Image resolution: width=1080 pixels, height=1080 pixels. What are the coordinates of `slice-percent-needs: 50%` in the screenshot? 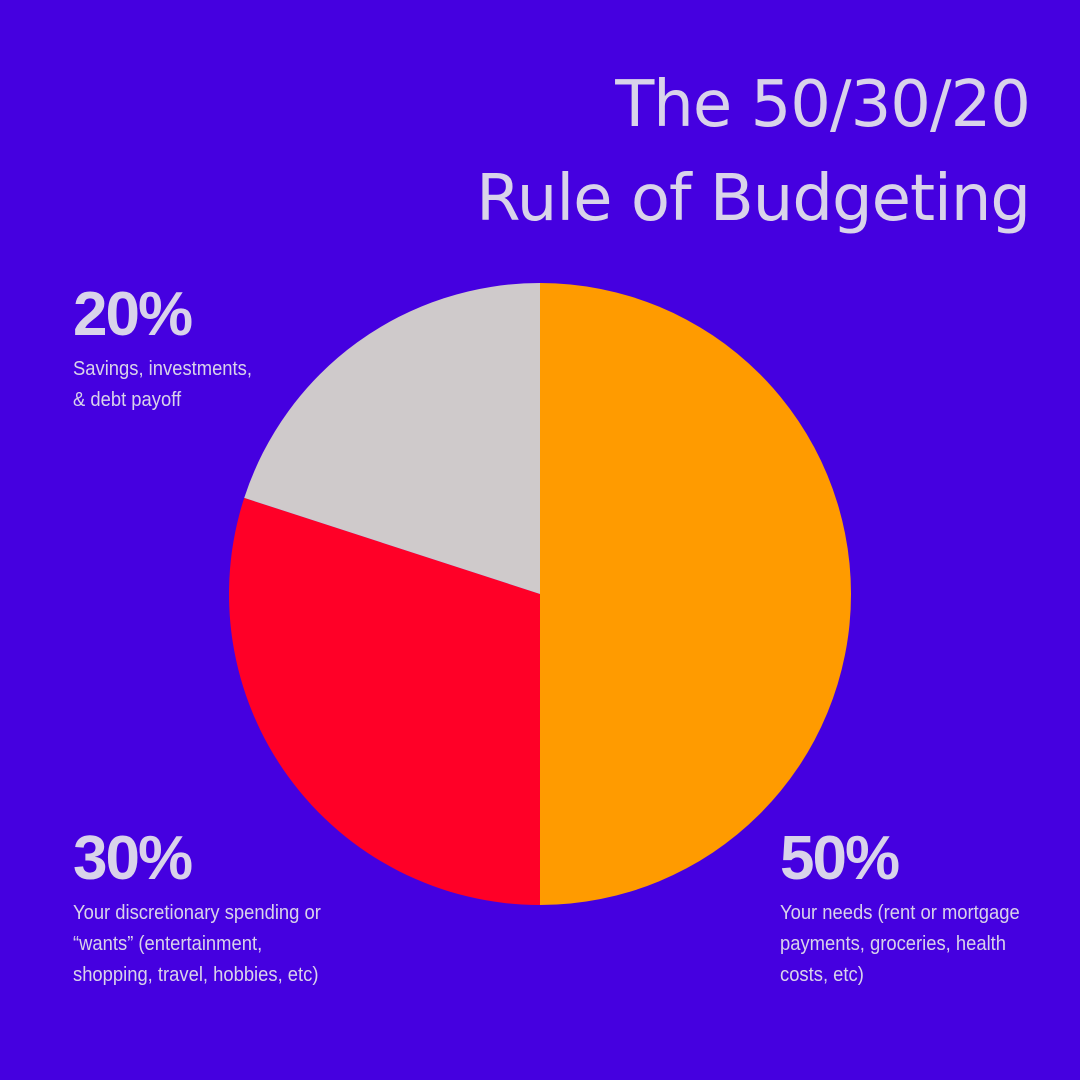 It's located at (840, 858).